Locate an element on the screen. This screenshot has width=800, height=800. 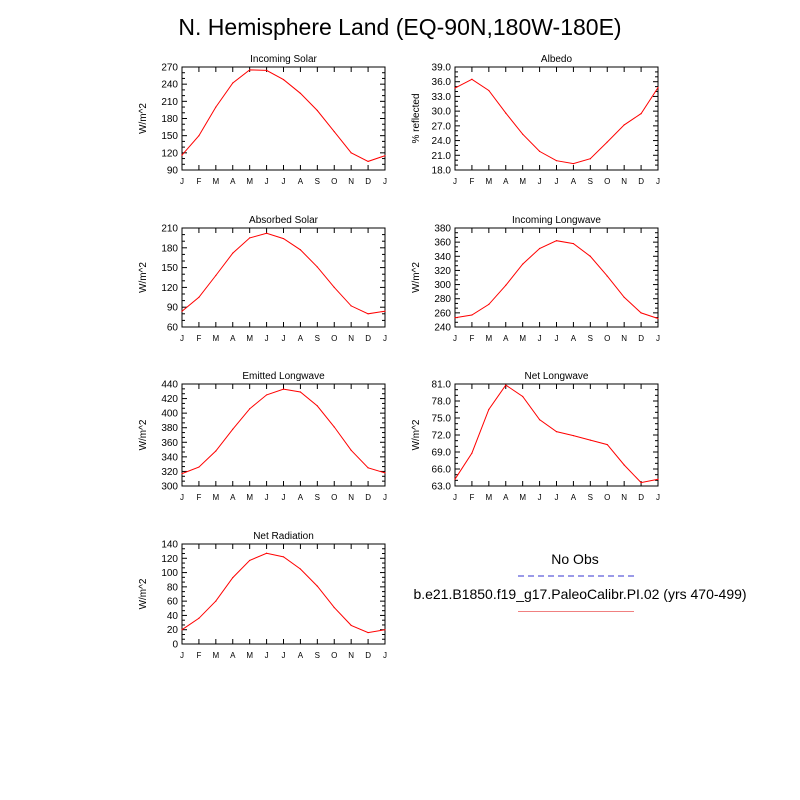
incoming-solar-ytick-label: 90 is located at coordinates (173, 171).